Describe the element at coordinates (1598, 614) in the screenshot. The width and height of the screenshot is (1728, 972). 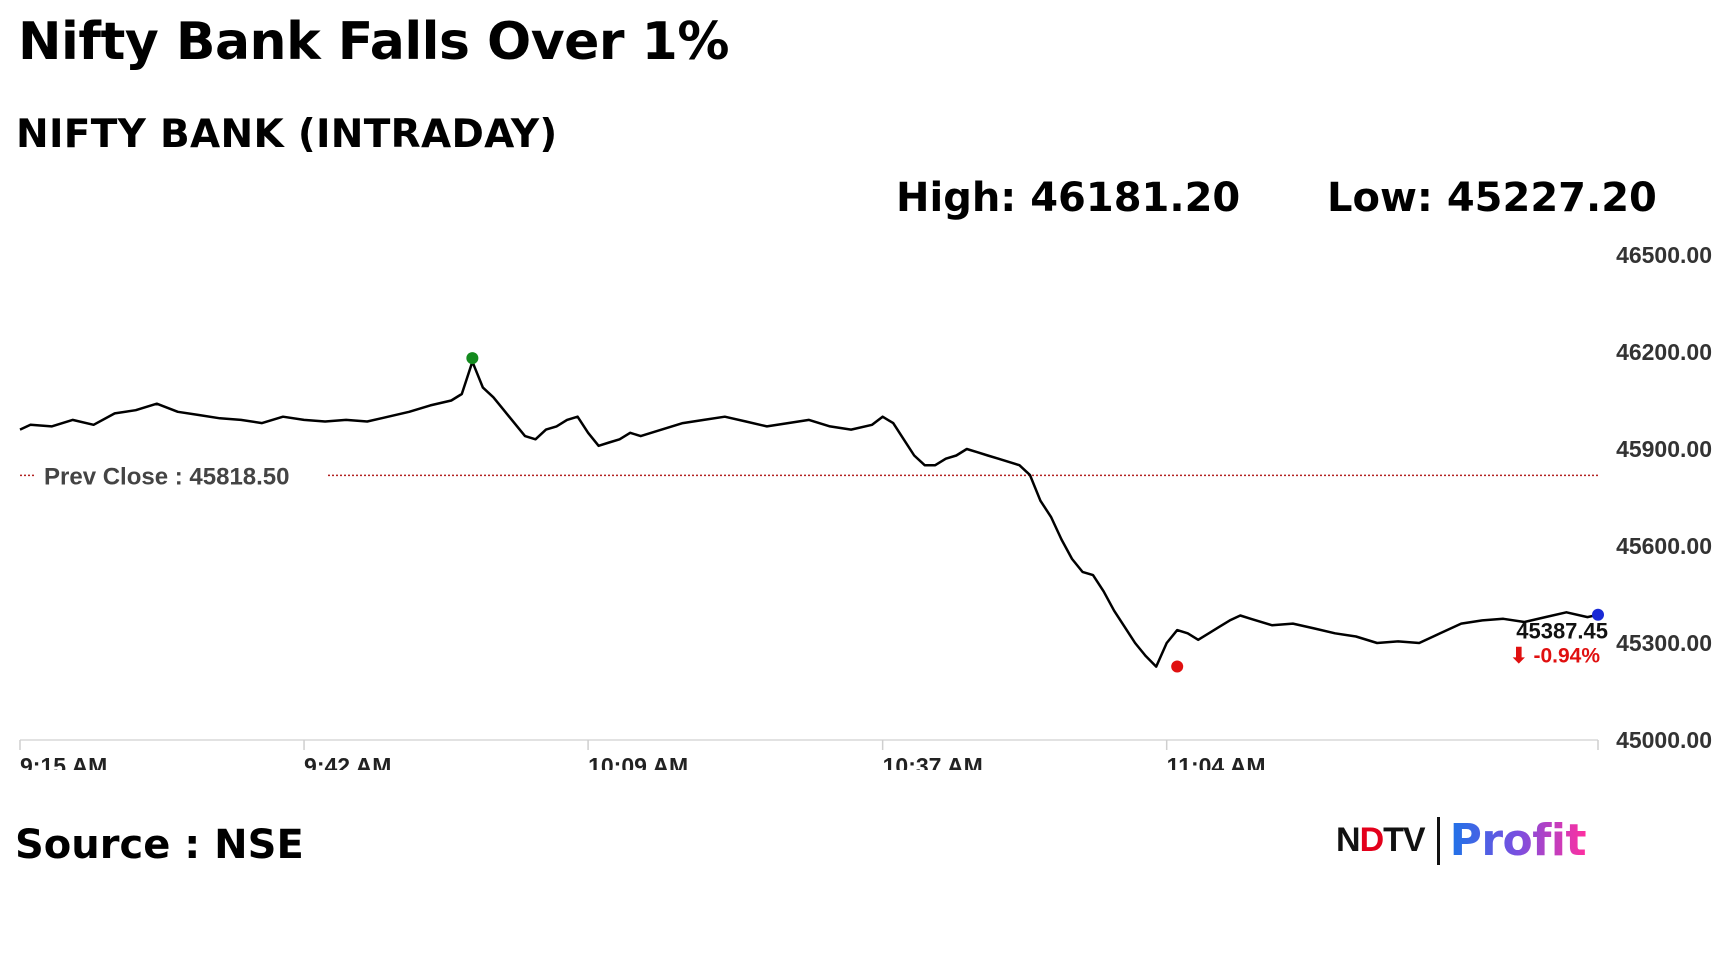
I see `last-marker` at that location.